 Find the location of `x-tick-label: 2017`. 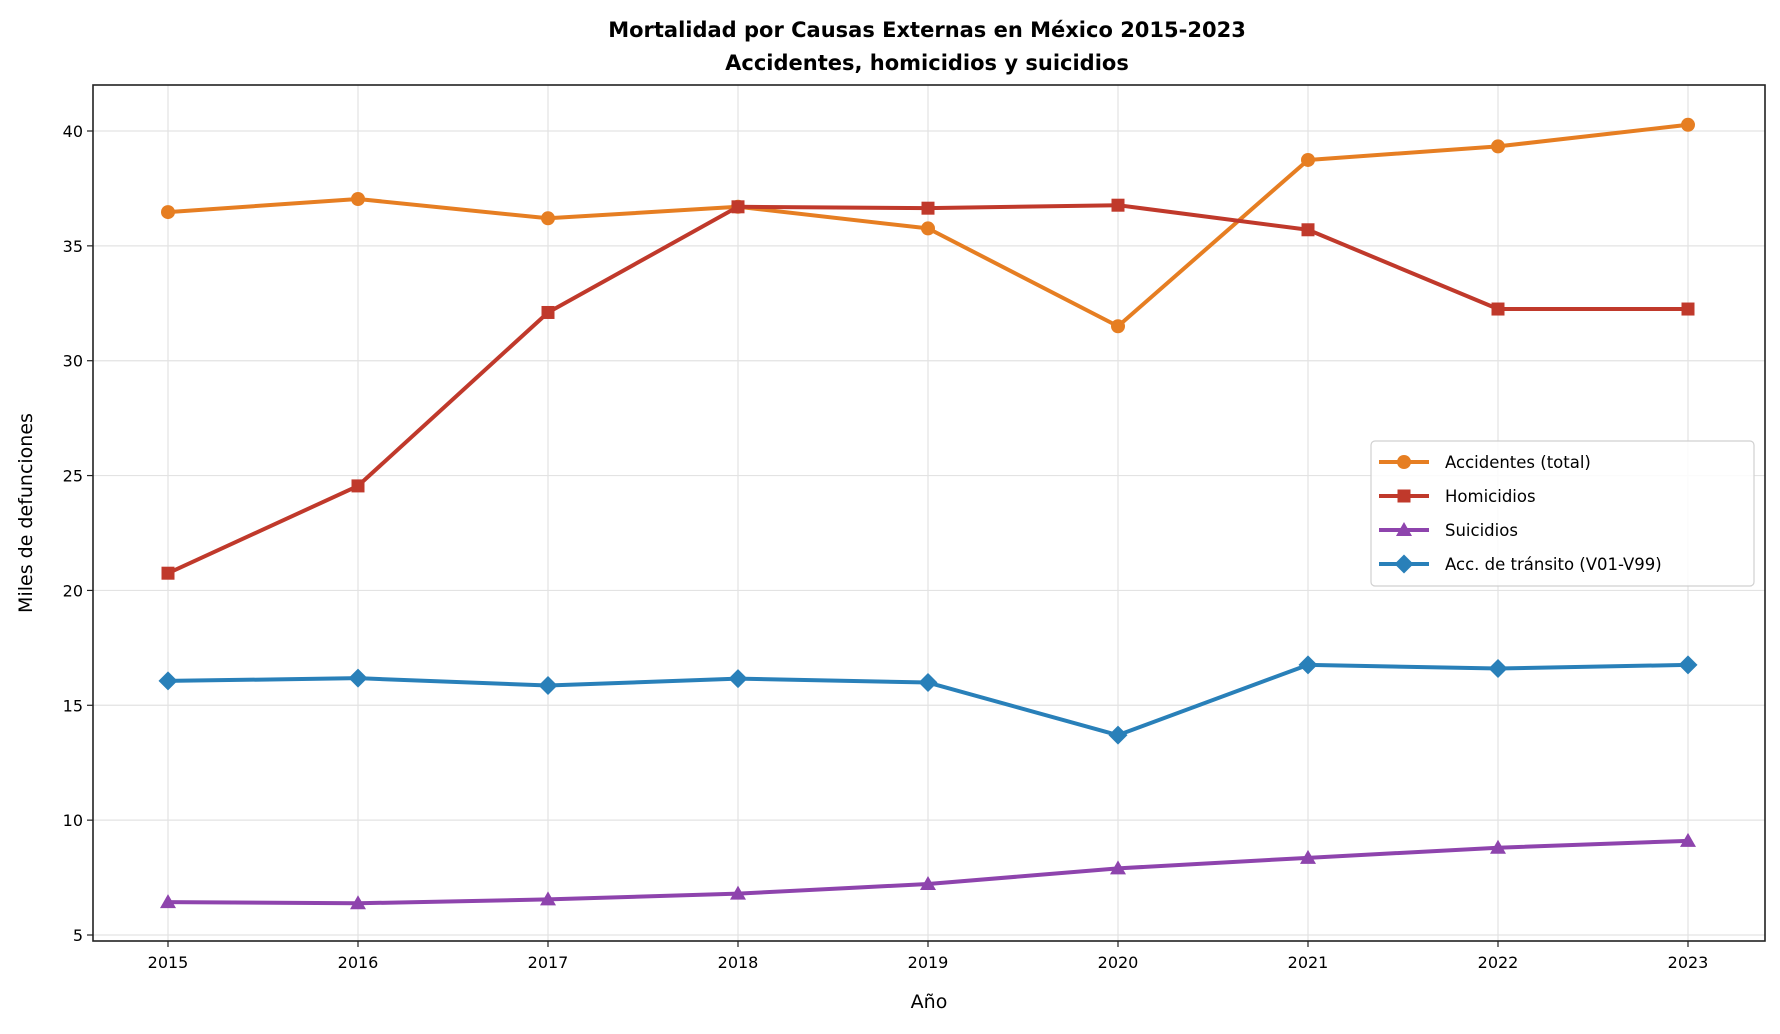

x-tick-label: 2017 is located at coordinates (548, 962).